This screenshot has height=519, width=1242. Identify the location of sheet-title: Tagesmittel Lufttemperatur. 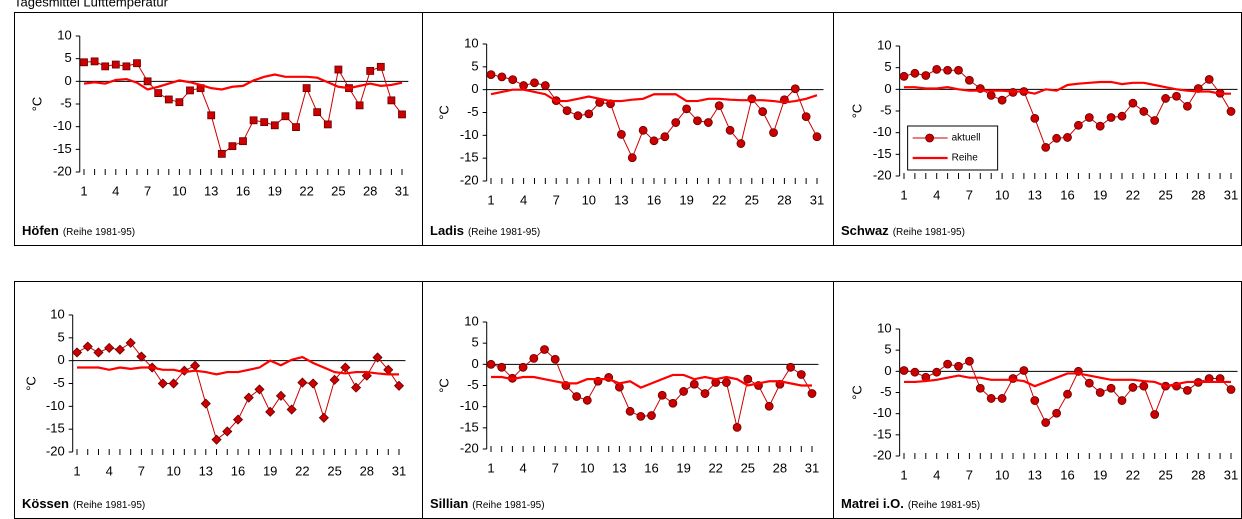
(91, 4).